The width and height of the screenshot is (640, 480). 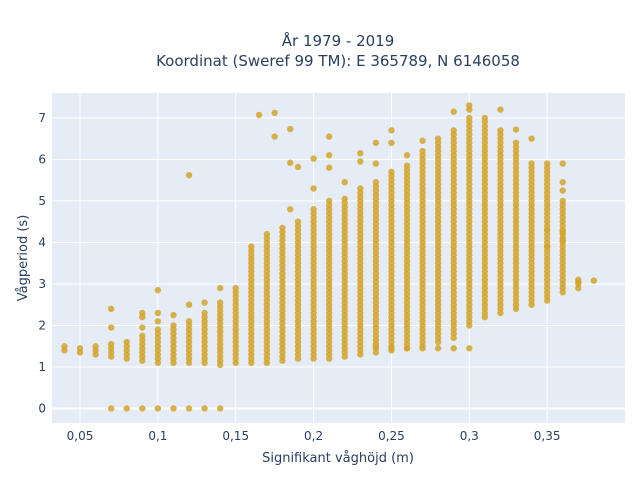 What do you see at coordinates (157, 436) in the screenshot?
I see `x-tick-label: 0,1` at bounding box center [157, 436].